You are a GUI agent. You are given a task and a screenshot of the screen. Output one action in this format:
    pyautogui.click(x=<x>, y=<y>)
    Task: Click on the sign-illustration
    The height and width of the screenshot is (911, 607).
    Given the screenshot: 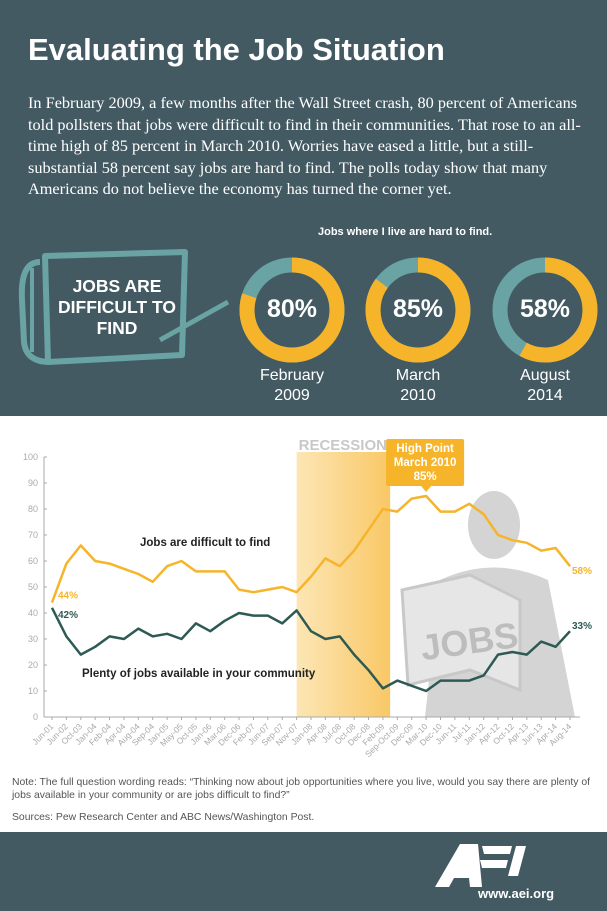 What is the action you would take?
    pyautogui.click(x=124, y=307)
    